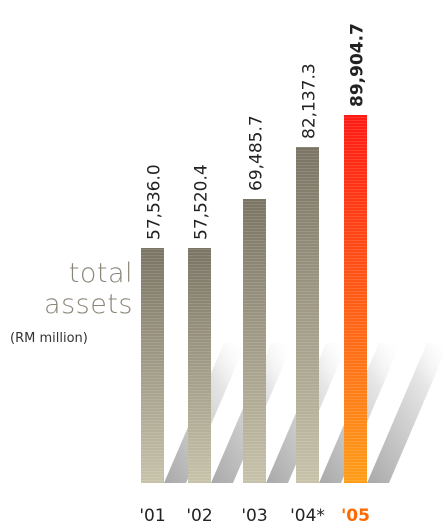  Describe the element at coordinates (152, 516) in the screenshot. I see `x-tick-label: '01` at that location.